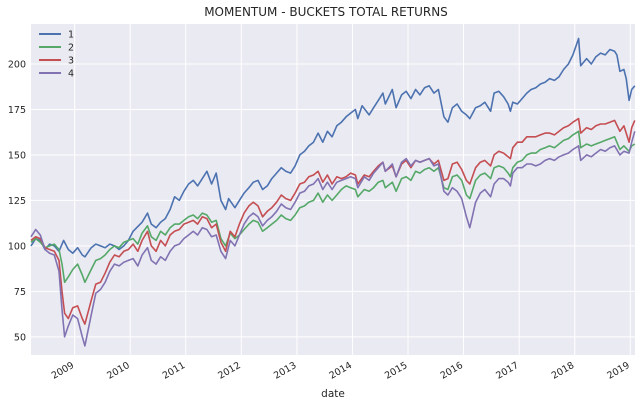 This screenshot has width=640, height=404. Describe the element at coordinates (285, 371) in the screenshot. I see `x-tick-label: 2013` at that location.